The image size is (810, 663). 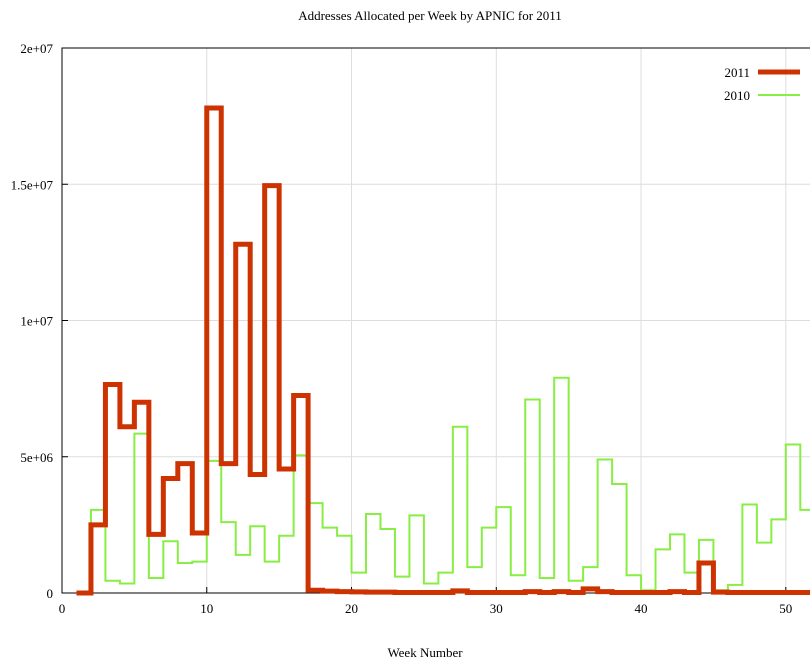 I want to click on x-axis-label: Week Number, so click(x=425, y=652).